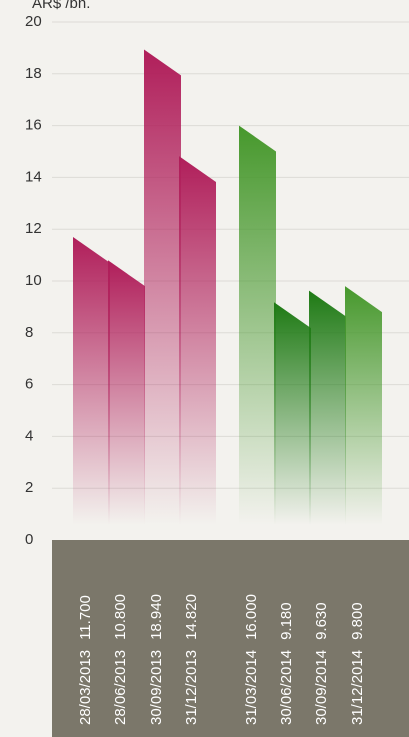 Image resolution: width=409 pixels, height=737 pixels. I want to click on x-tick-label: 28/03/2013 11.700, so click(85, 660).